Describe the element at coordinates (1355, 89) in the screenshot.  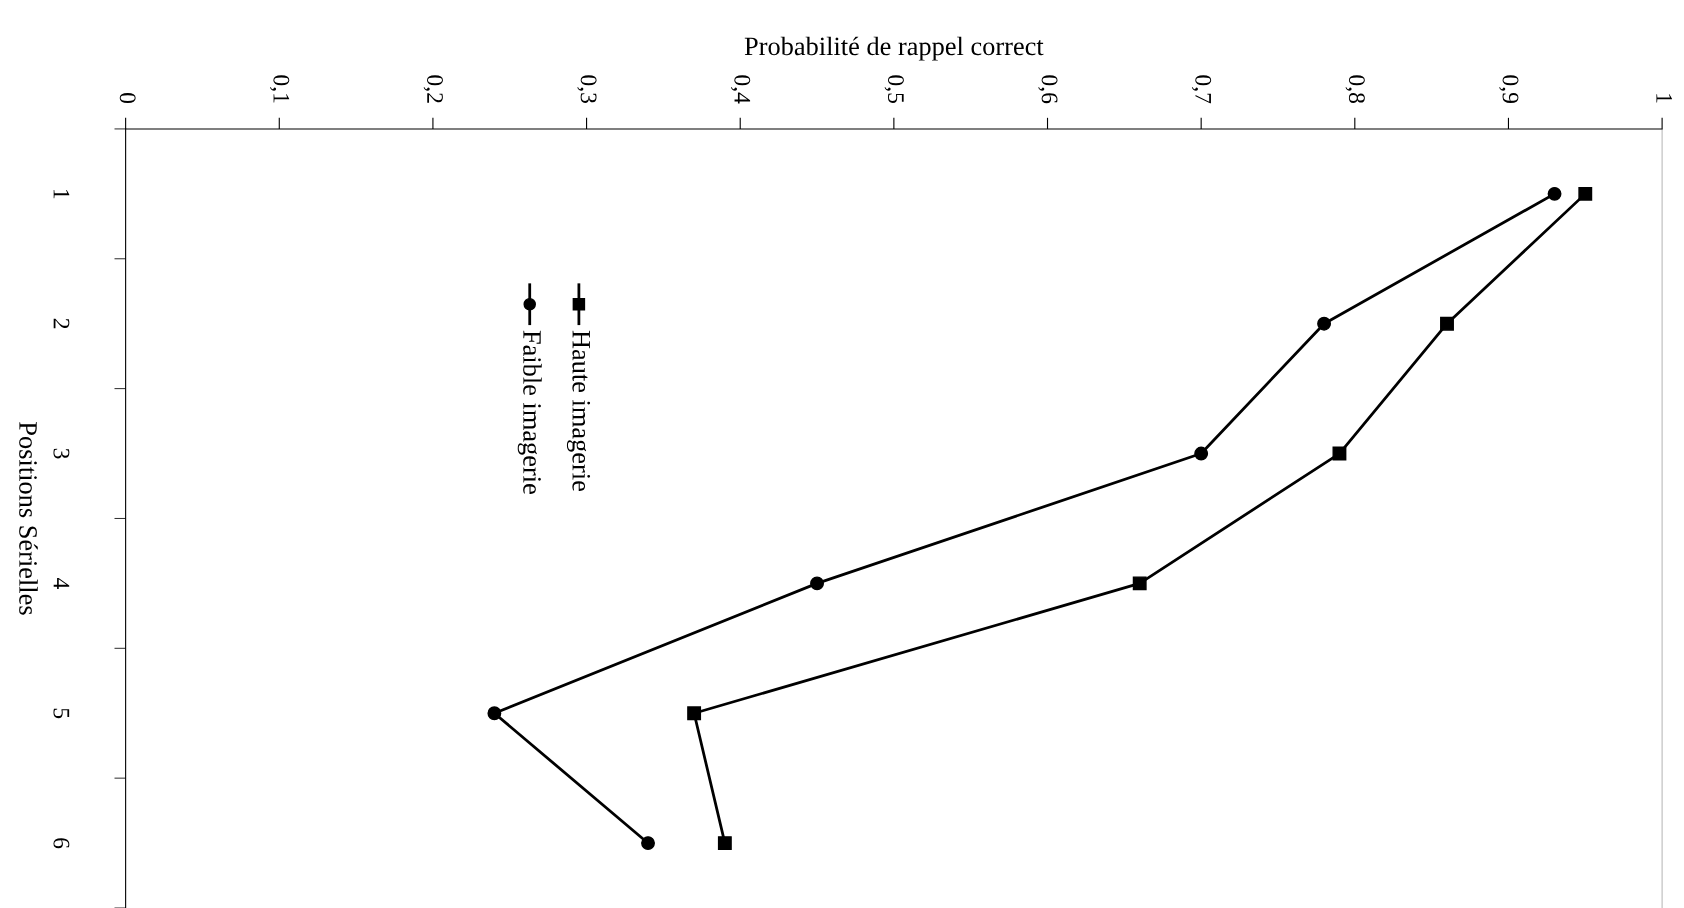
I see `x-tick-label: 0,8` at that location.